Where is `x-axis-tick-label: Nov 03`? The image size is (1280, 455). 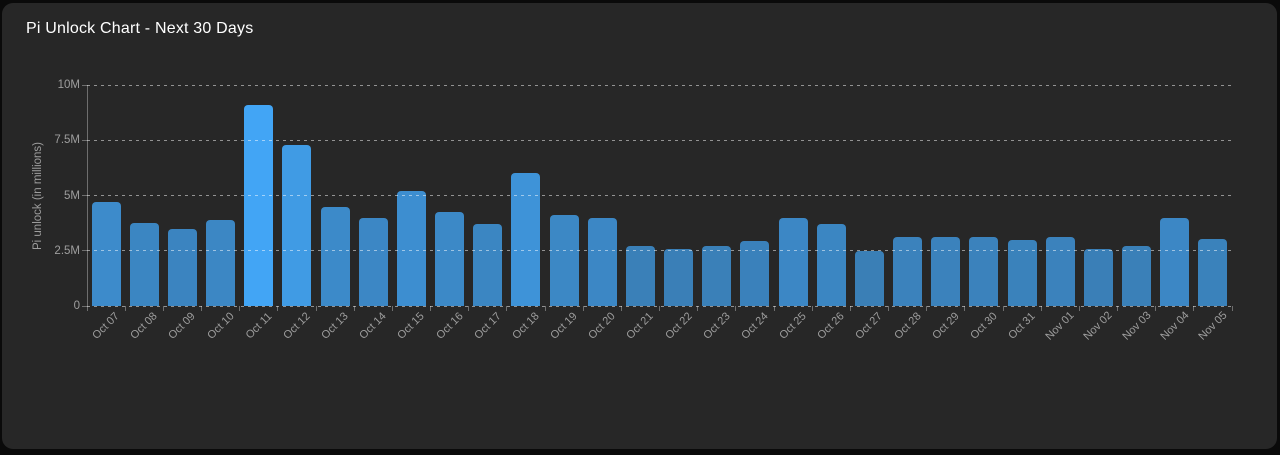
x-axis-tick-label: Nov 03 is located at coordinates (1137, 326).